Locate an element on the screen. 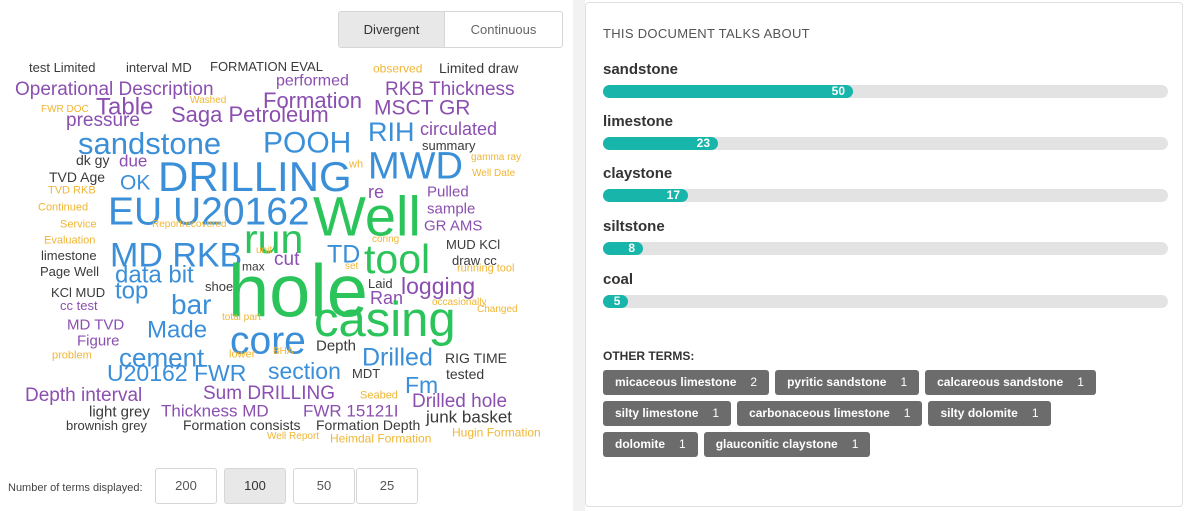  terms-50-button: 50 is located at coordinates (324, 486).